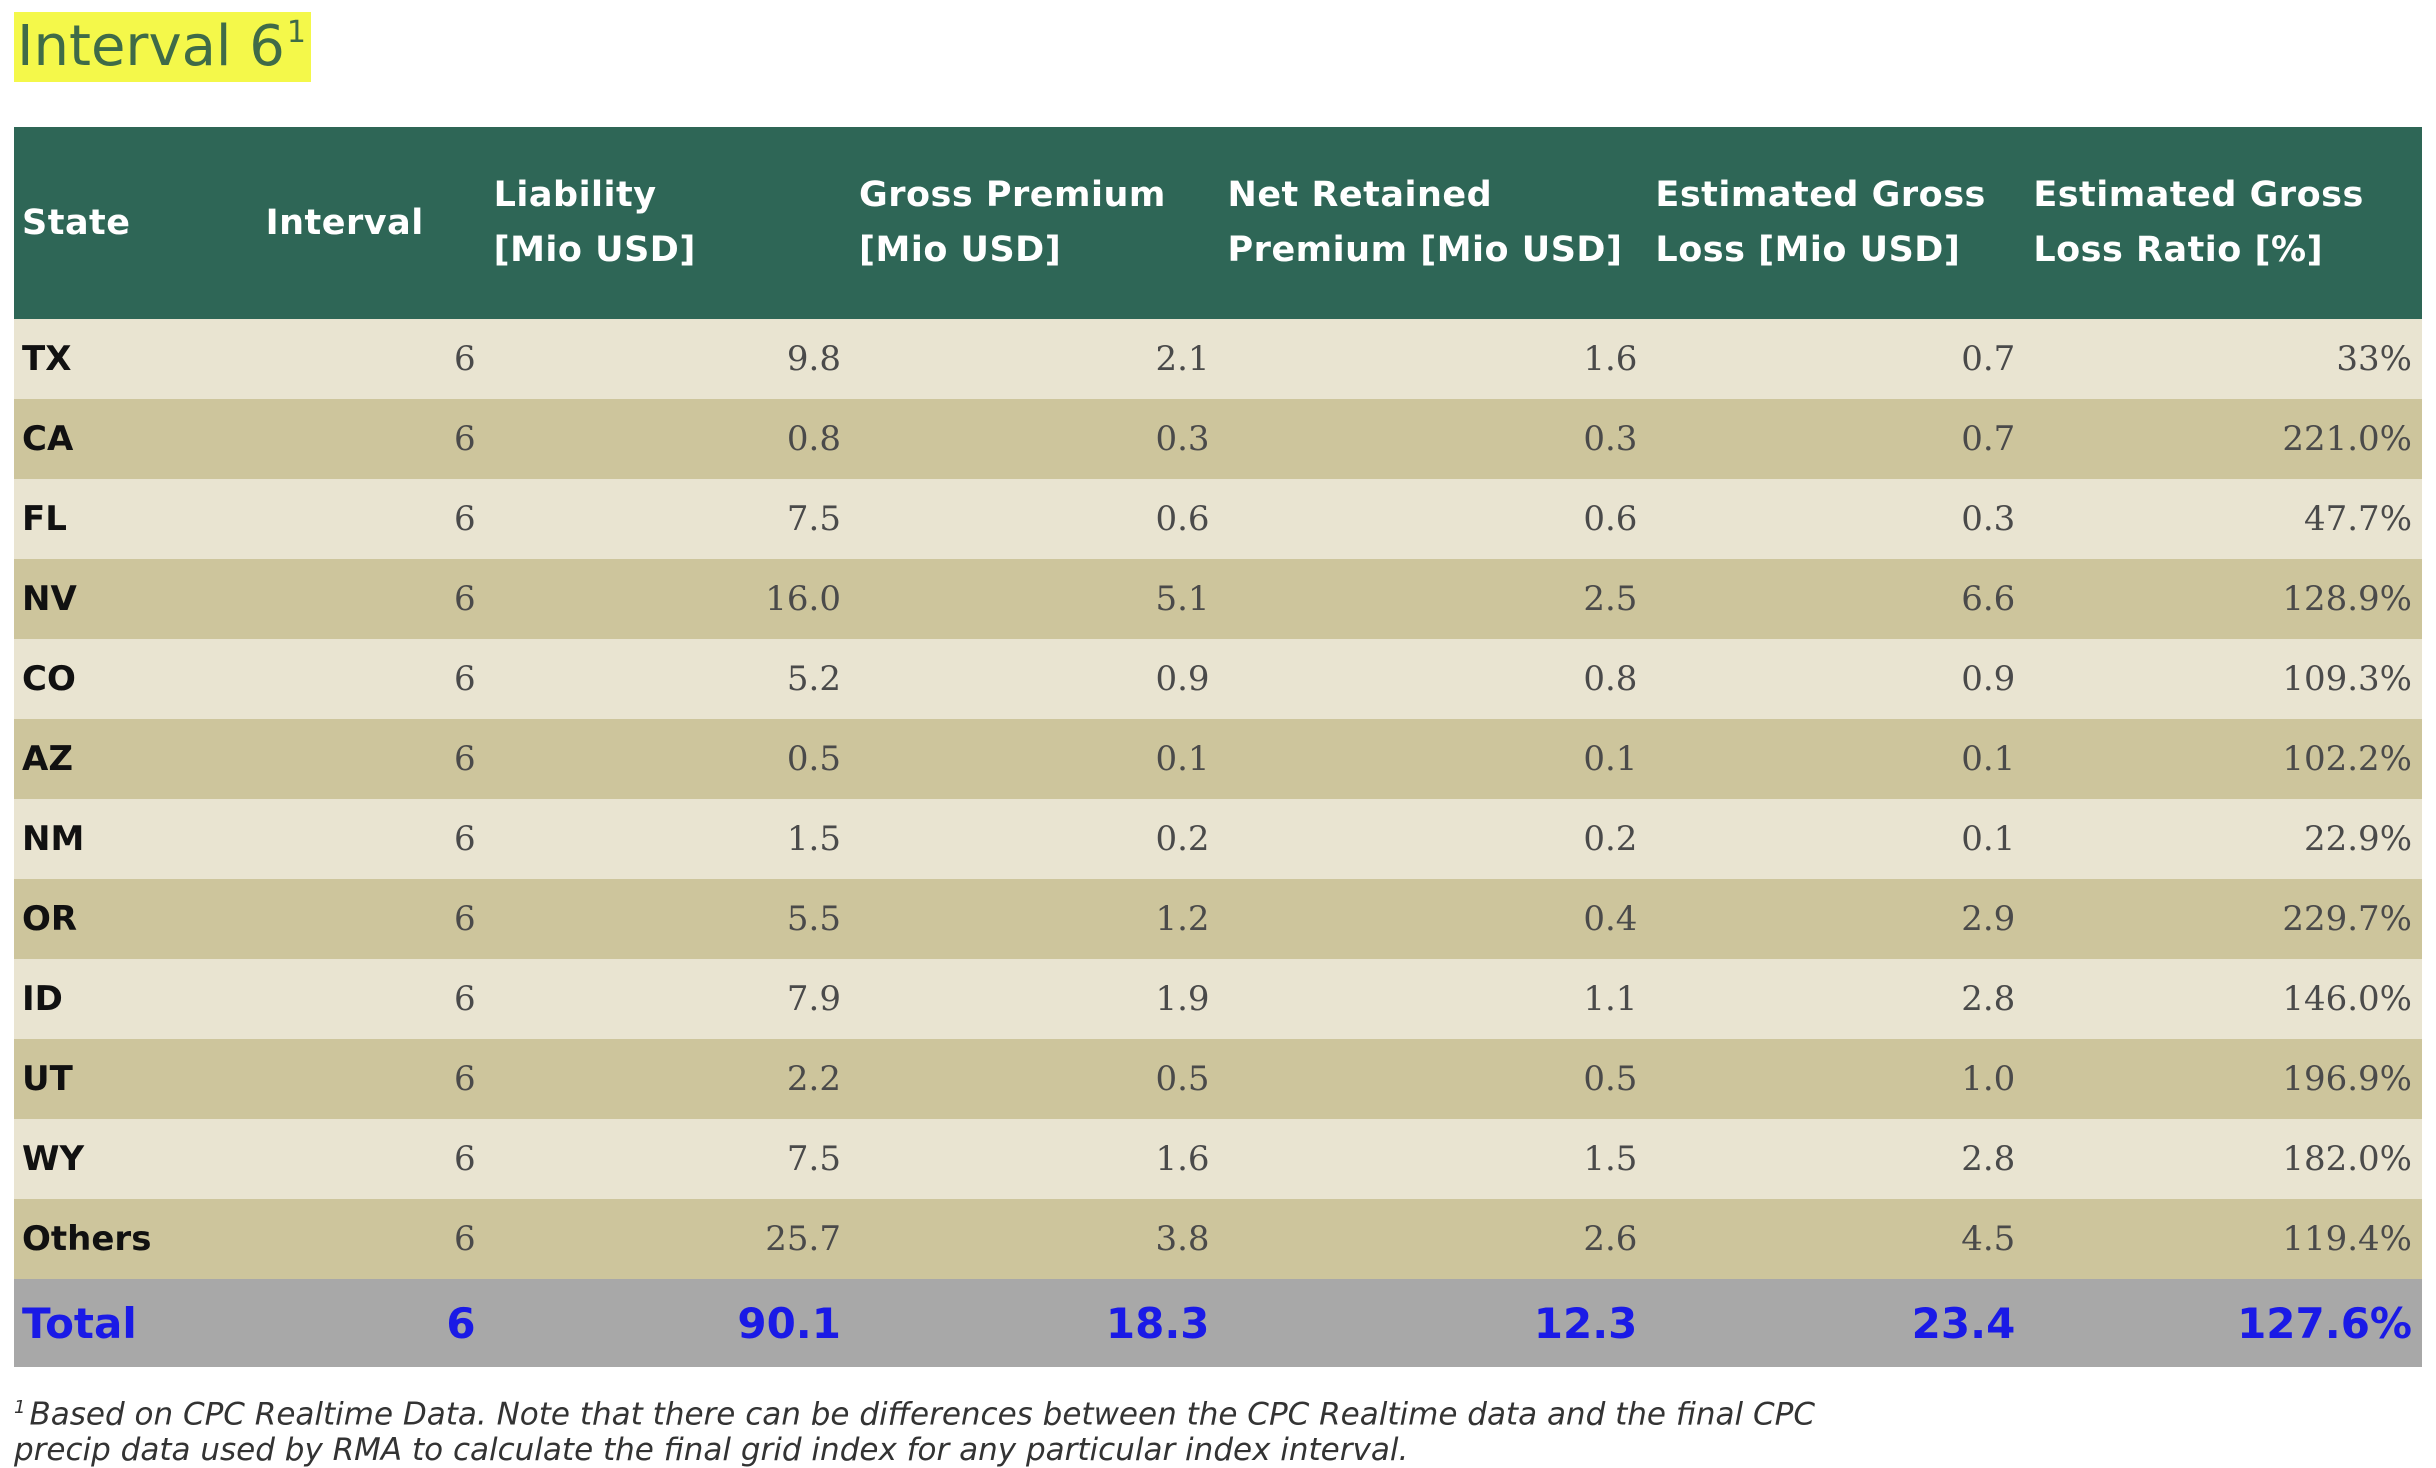  I want to click on cell-gross-premium: 1.2, so click(1035, 919).